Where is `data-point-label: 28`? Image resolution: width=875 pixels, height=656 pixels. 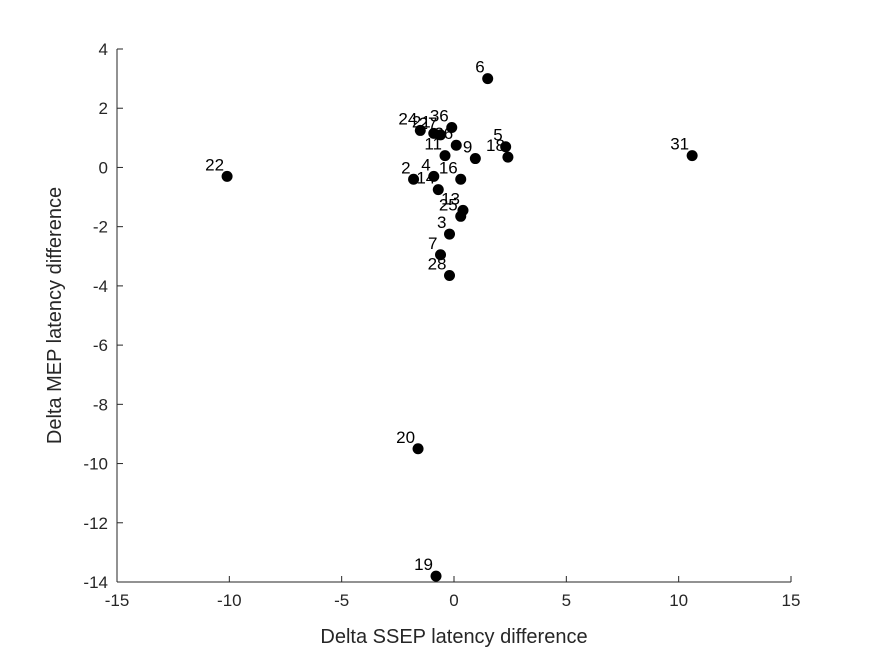 data-point-label: 28 is located at coordinates (437, 264).